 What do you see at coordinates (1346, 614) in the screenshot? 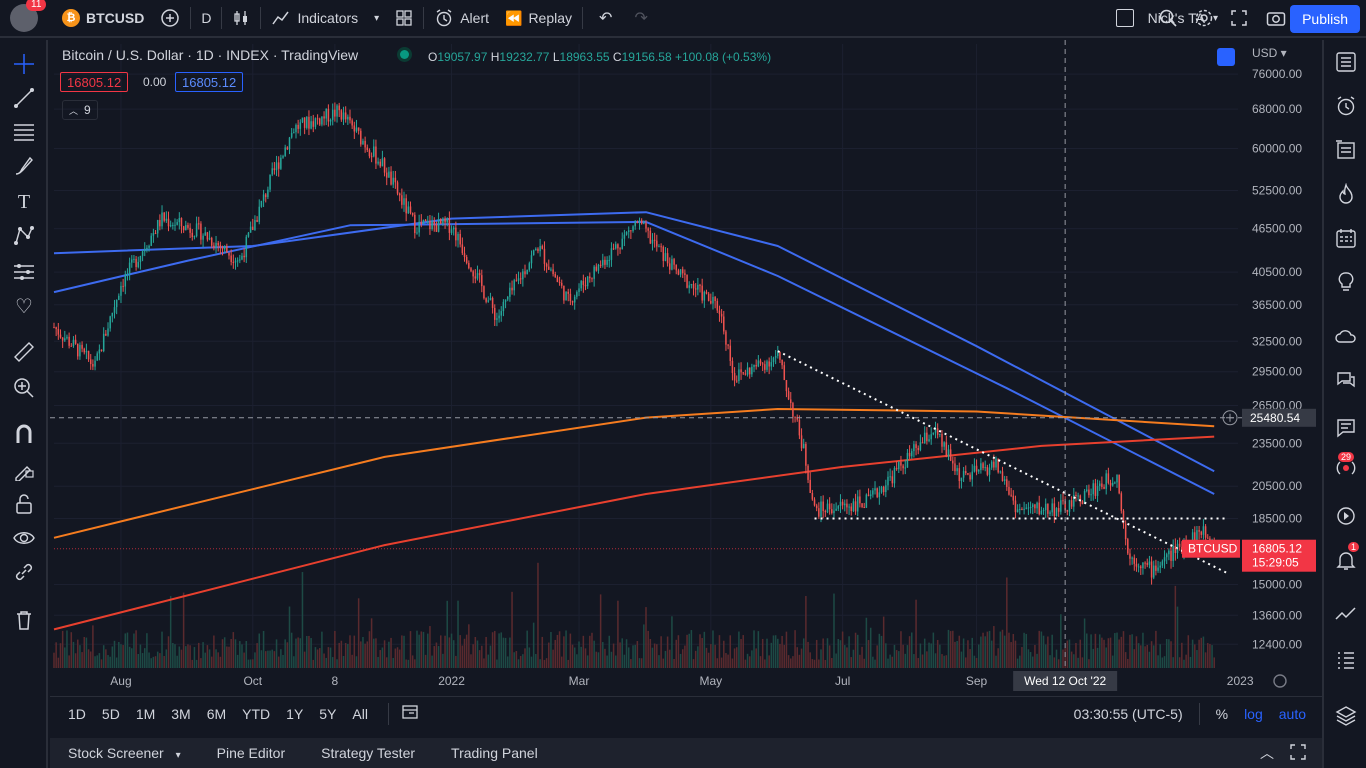
I see `trading-button` at bounding box center [1346, 614].